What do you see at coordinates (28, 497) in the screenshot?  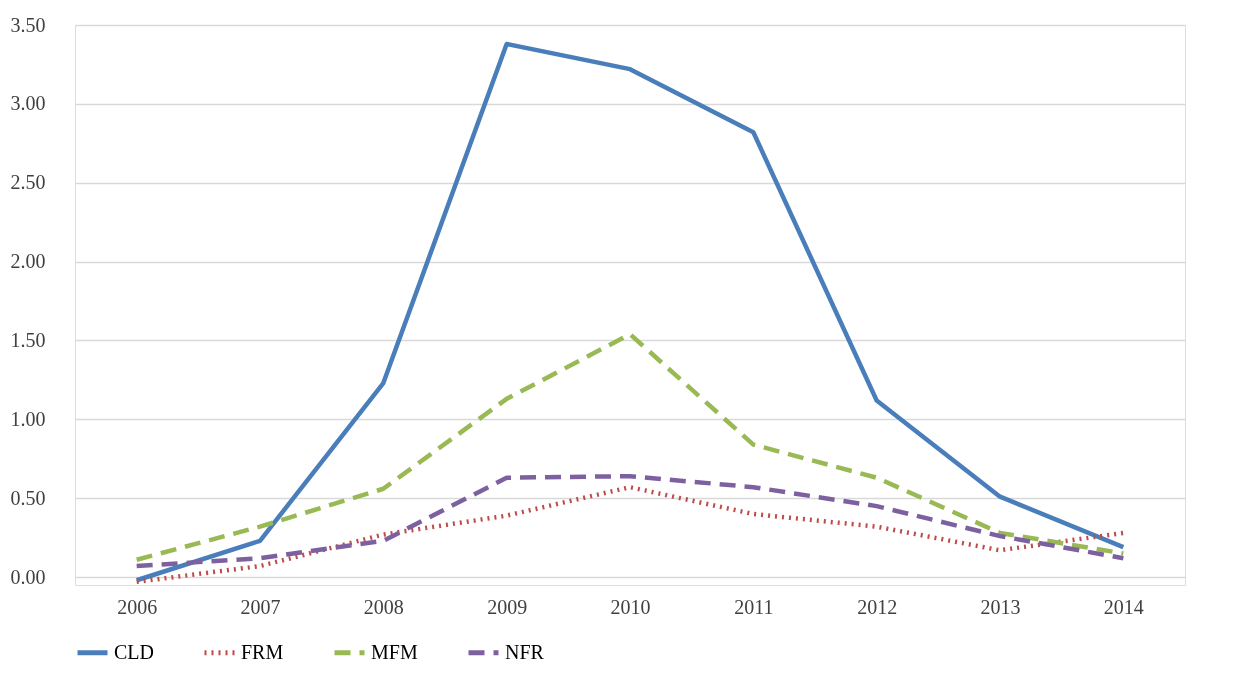 I see `y-tick-label: 0.50` at bounding box center [28, 497].